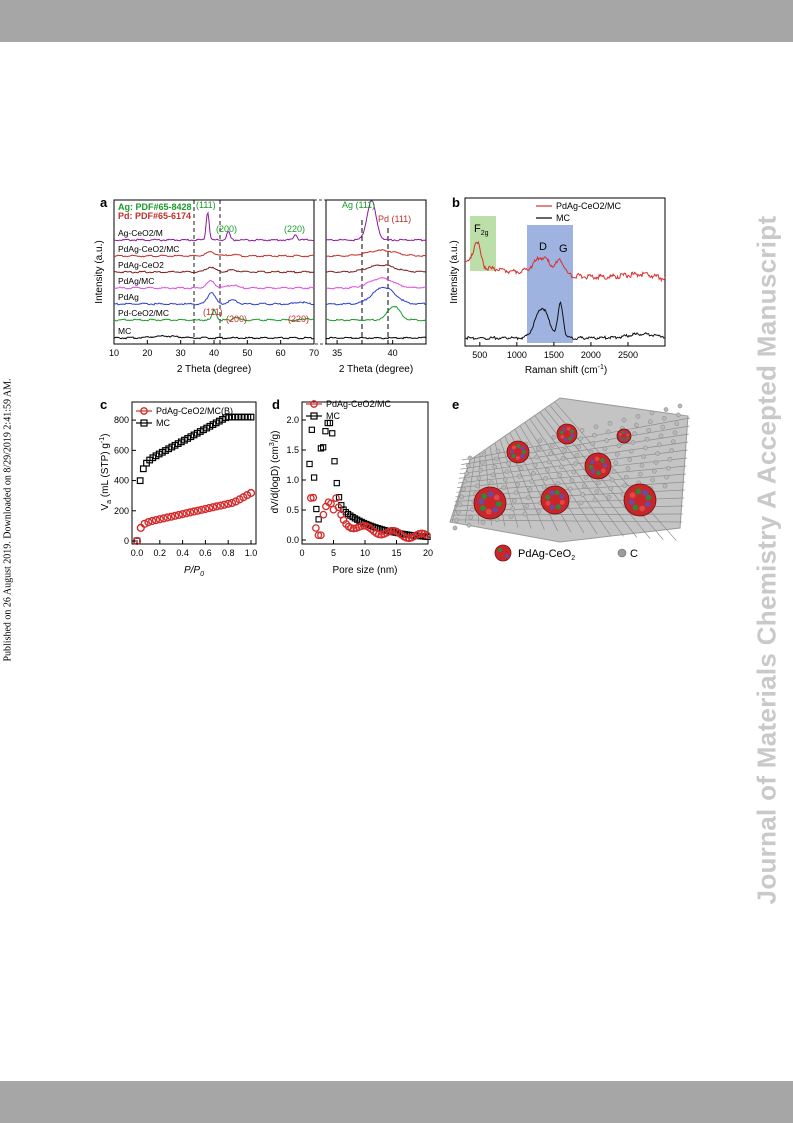 This screenshot has height=1123, width=793. I want to click on pdag-ceo2-particles, so click(565, 471).